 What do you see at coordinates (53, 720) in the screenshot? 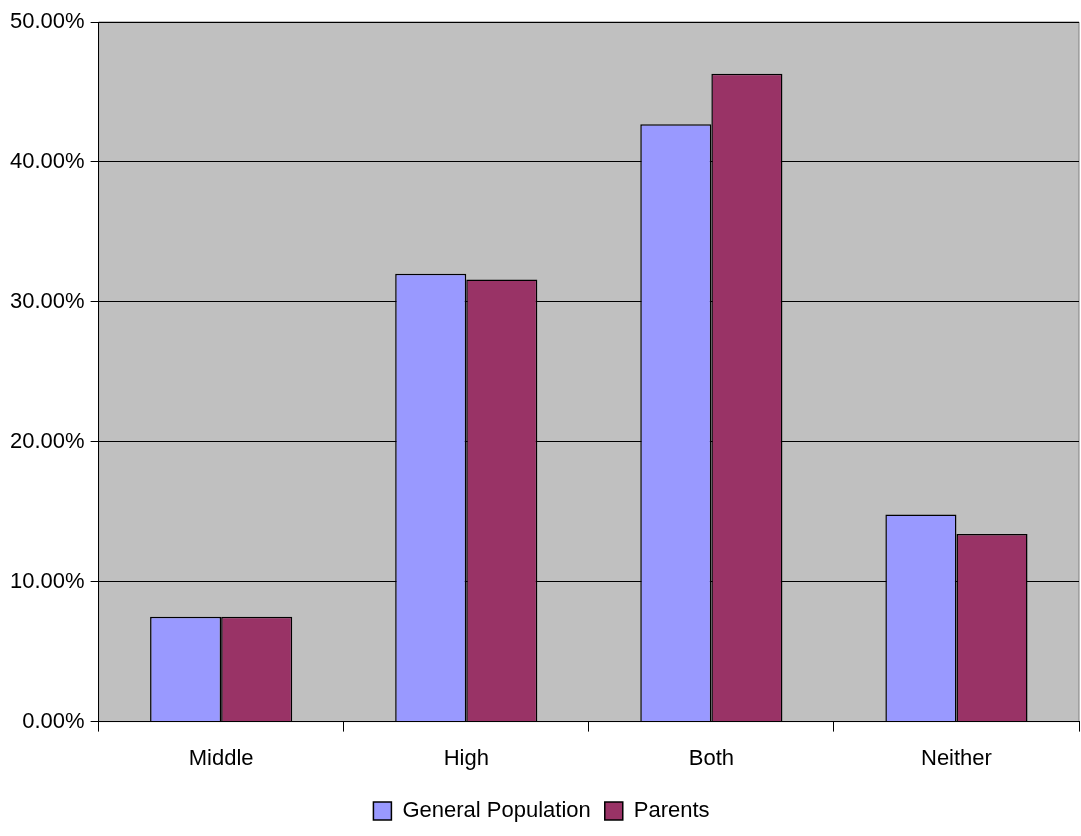
I see `y-tick-label: 0.00%` at bounding box center [53, 720].